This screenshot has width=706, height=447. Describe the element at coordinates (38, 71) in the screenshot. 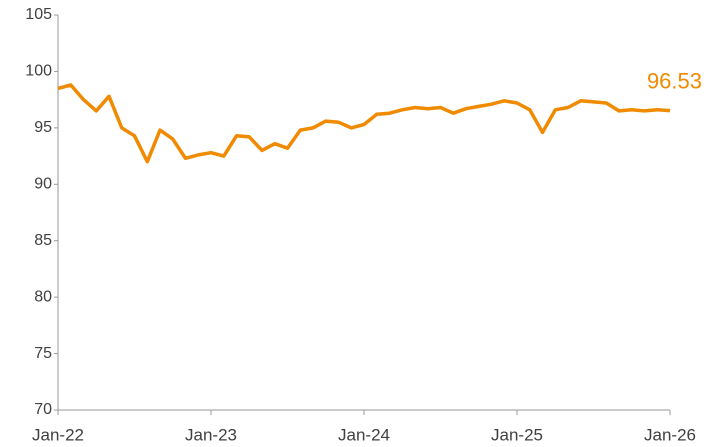

I see `y-tick-label: 100` at that location.